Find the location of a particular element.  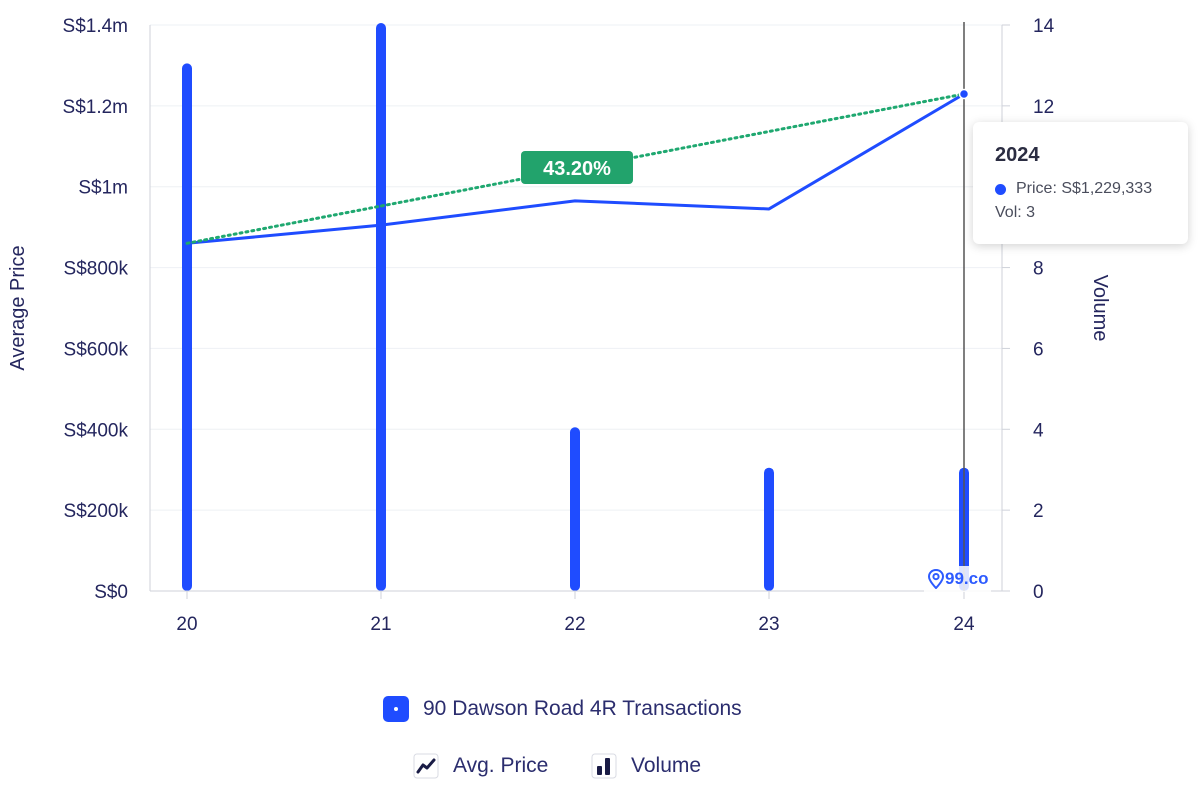

y-right-tick-label: 6 is located at coordinates (1038, 349).